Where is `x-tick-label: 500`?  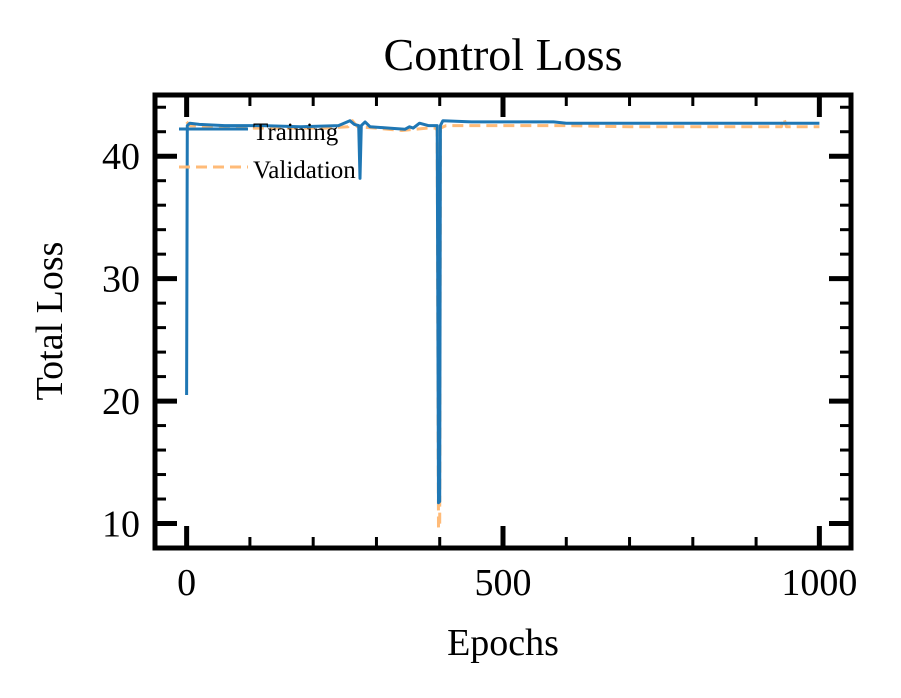
x-tick-label: 500 is located at coordinates (503, 583).